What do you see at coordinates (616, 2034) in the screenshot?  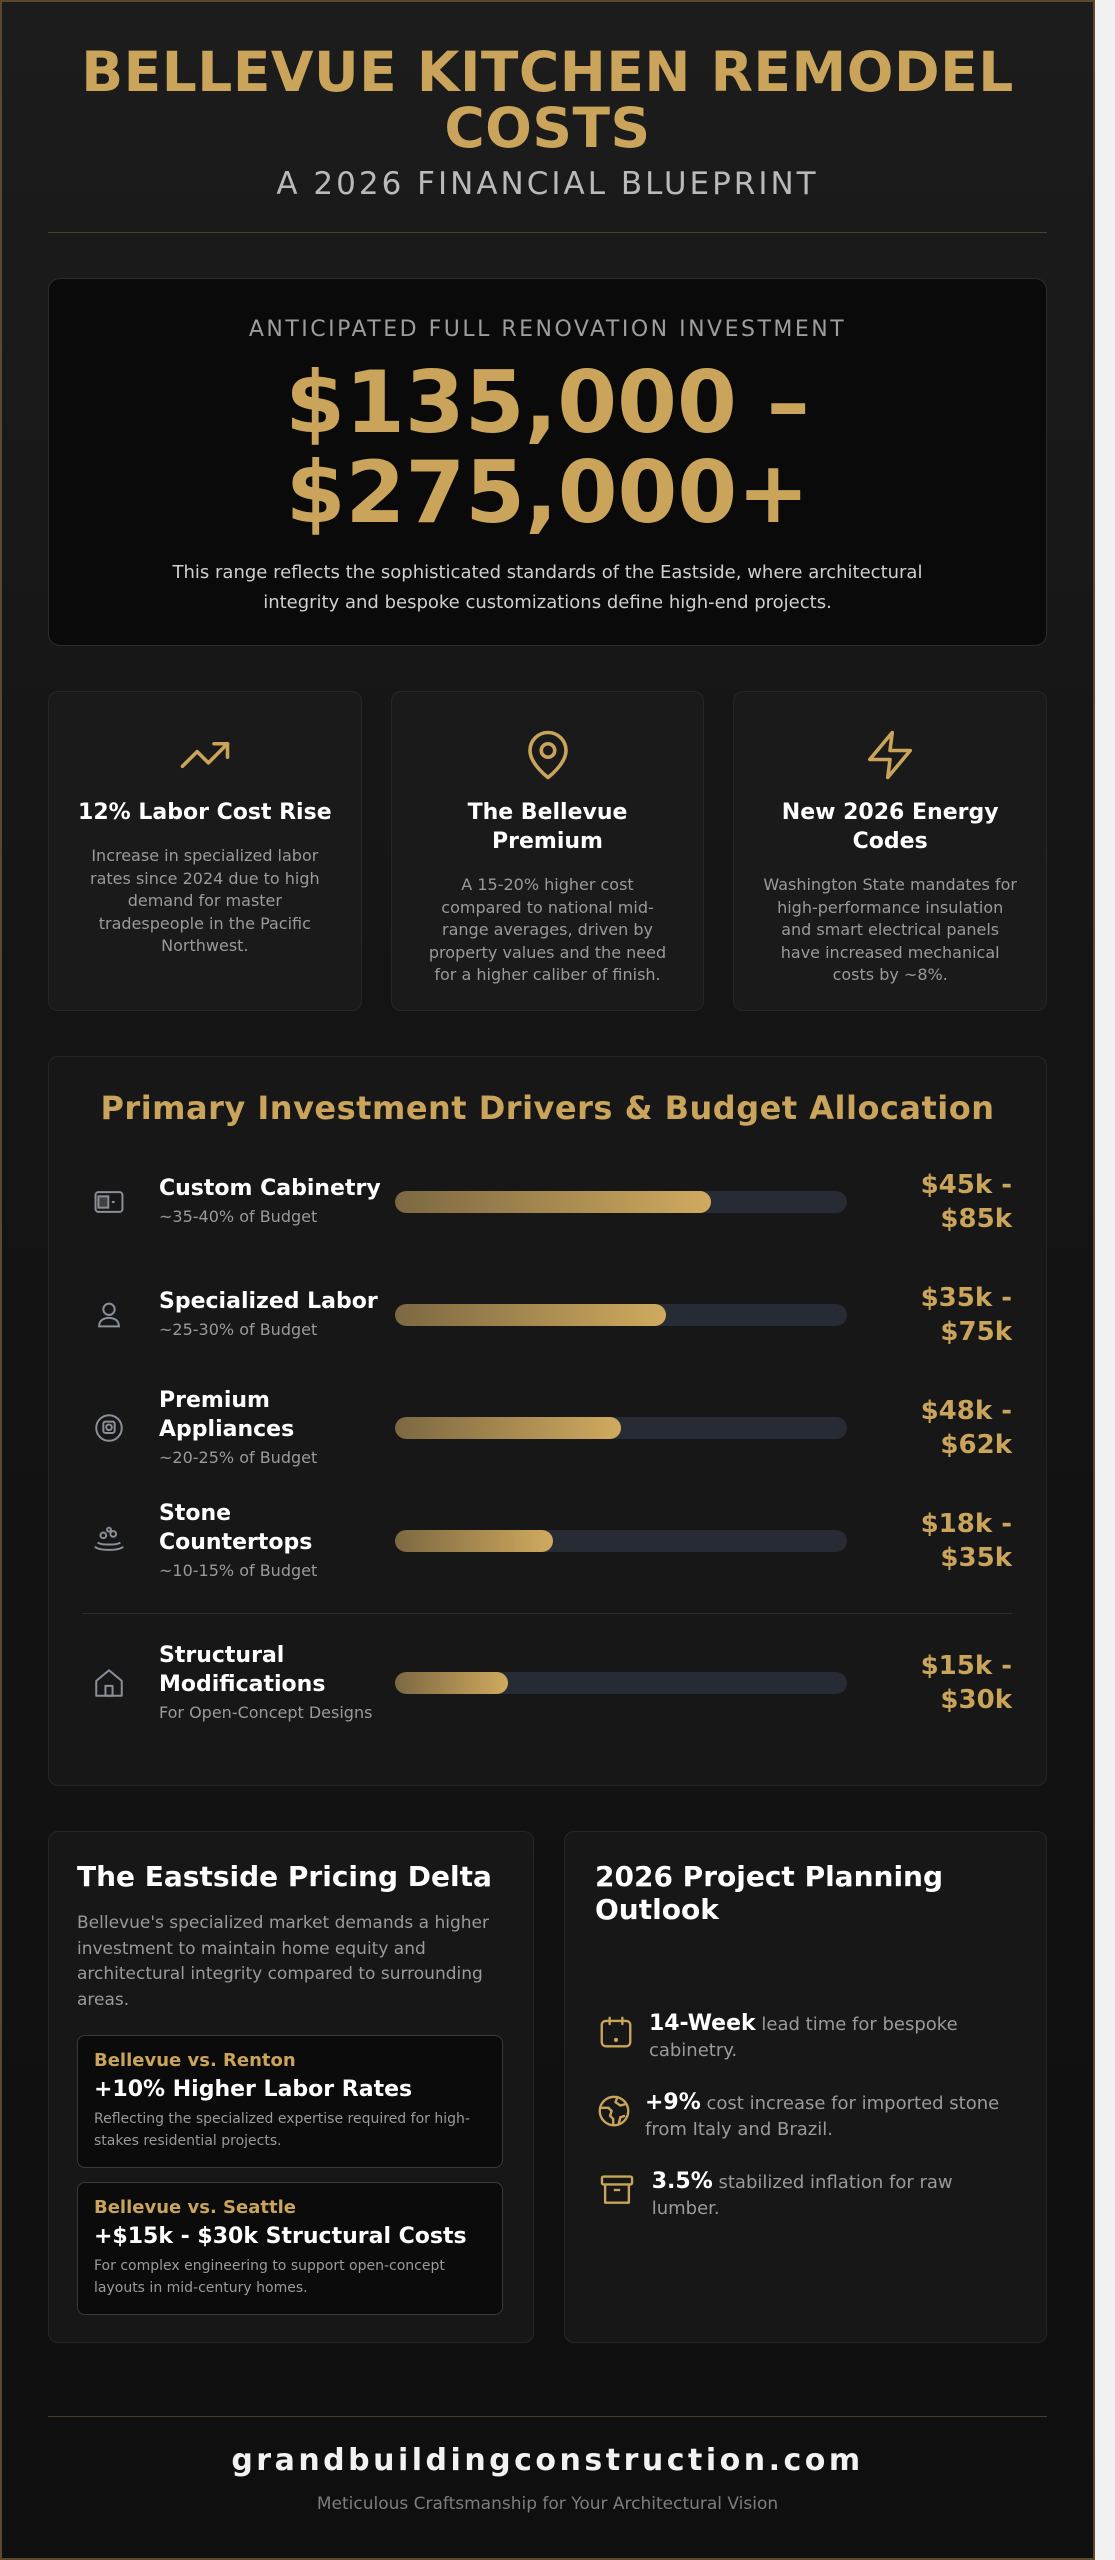 I see `calendar-icon` at bounding box center [616, 2034].